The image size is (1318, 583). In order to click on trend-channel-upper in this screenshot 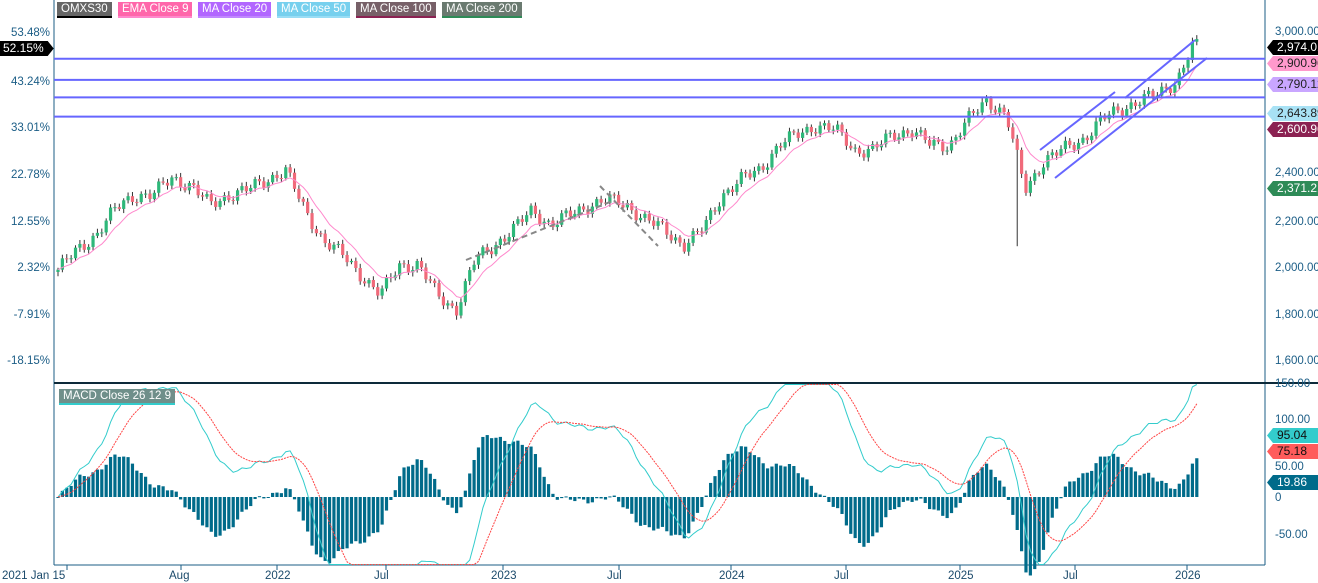, I will do `click(1077, 121)`.